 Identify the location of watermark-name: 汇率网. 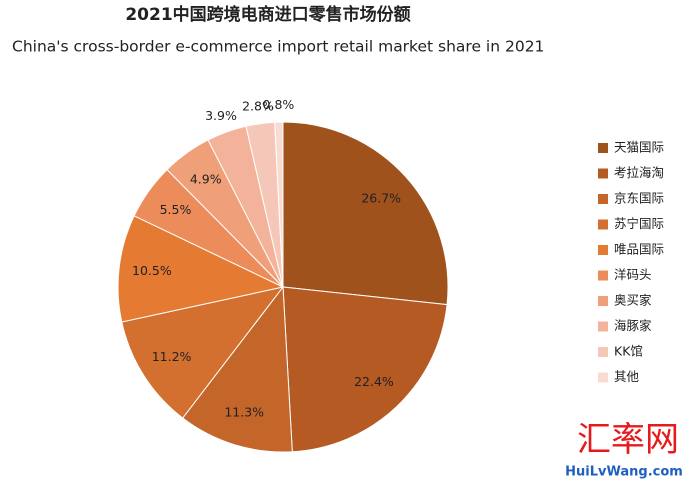
(628, 440).